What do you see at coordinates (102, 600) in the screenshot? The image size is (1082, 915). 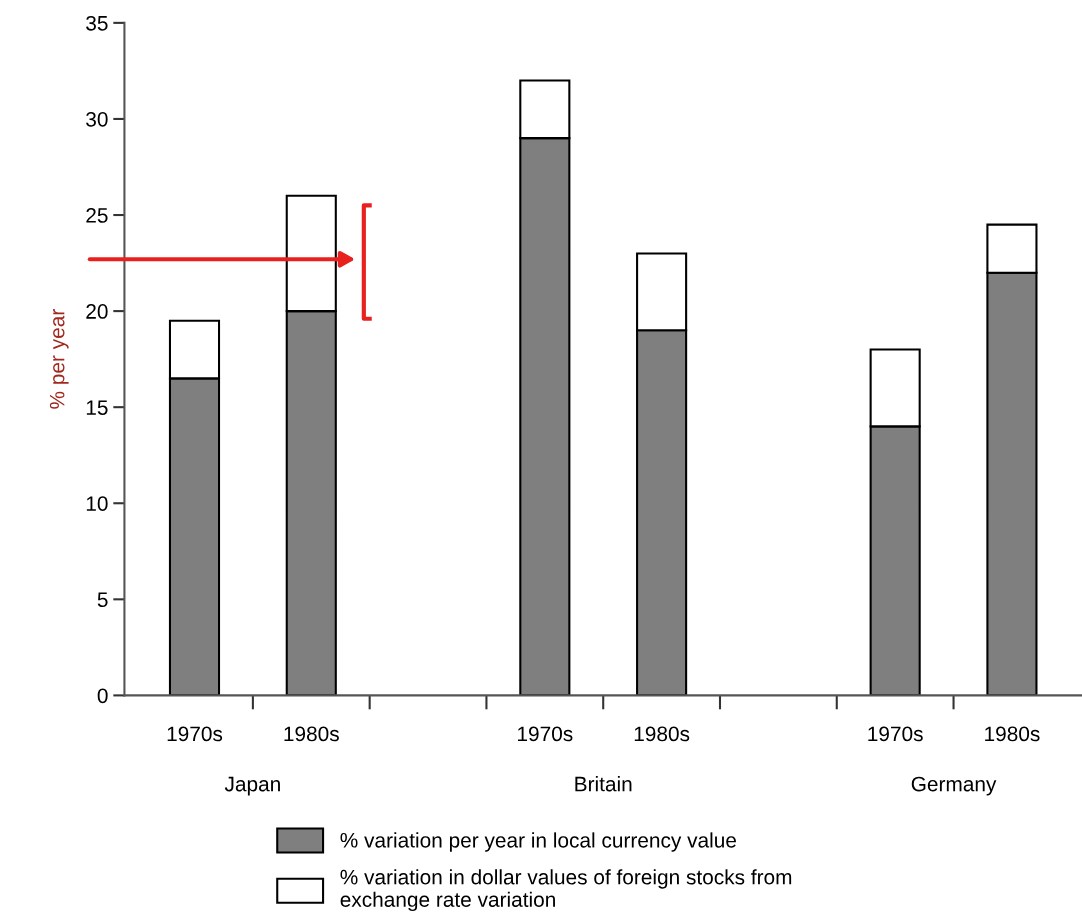 I see `y-tick-label: 5` at bounding box center [102, 600].